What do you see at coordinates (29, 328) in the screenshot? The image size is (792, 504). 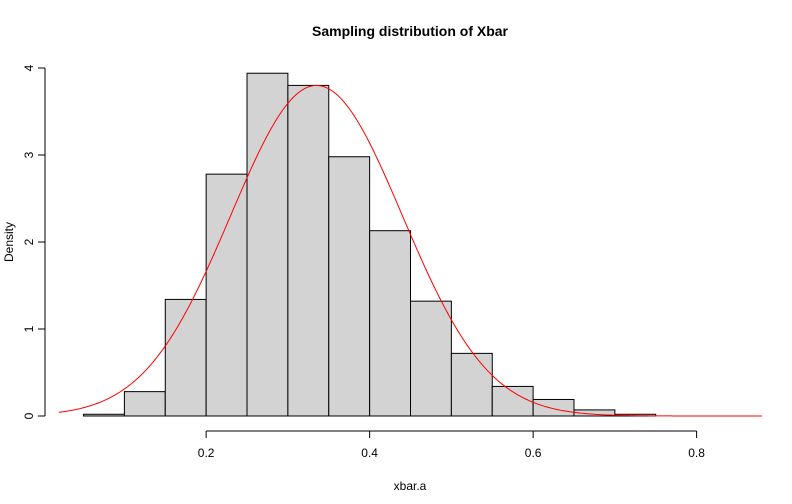 I see `y-tick-label: 1` at bounding box center [29, 328].